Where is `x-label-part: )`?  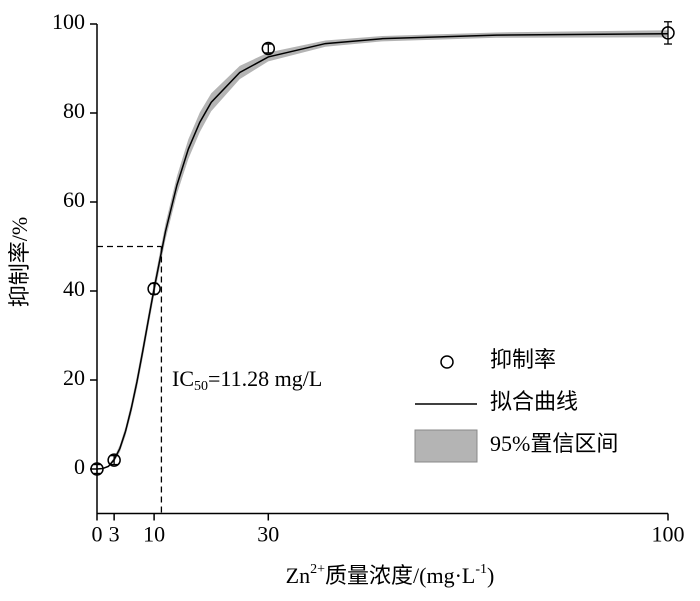
x-label-part: ) is located at coordinates (490, 575).